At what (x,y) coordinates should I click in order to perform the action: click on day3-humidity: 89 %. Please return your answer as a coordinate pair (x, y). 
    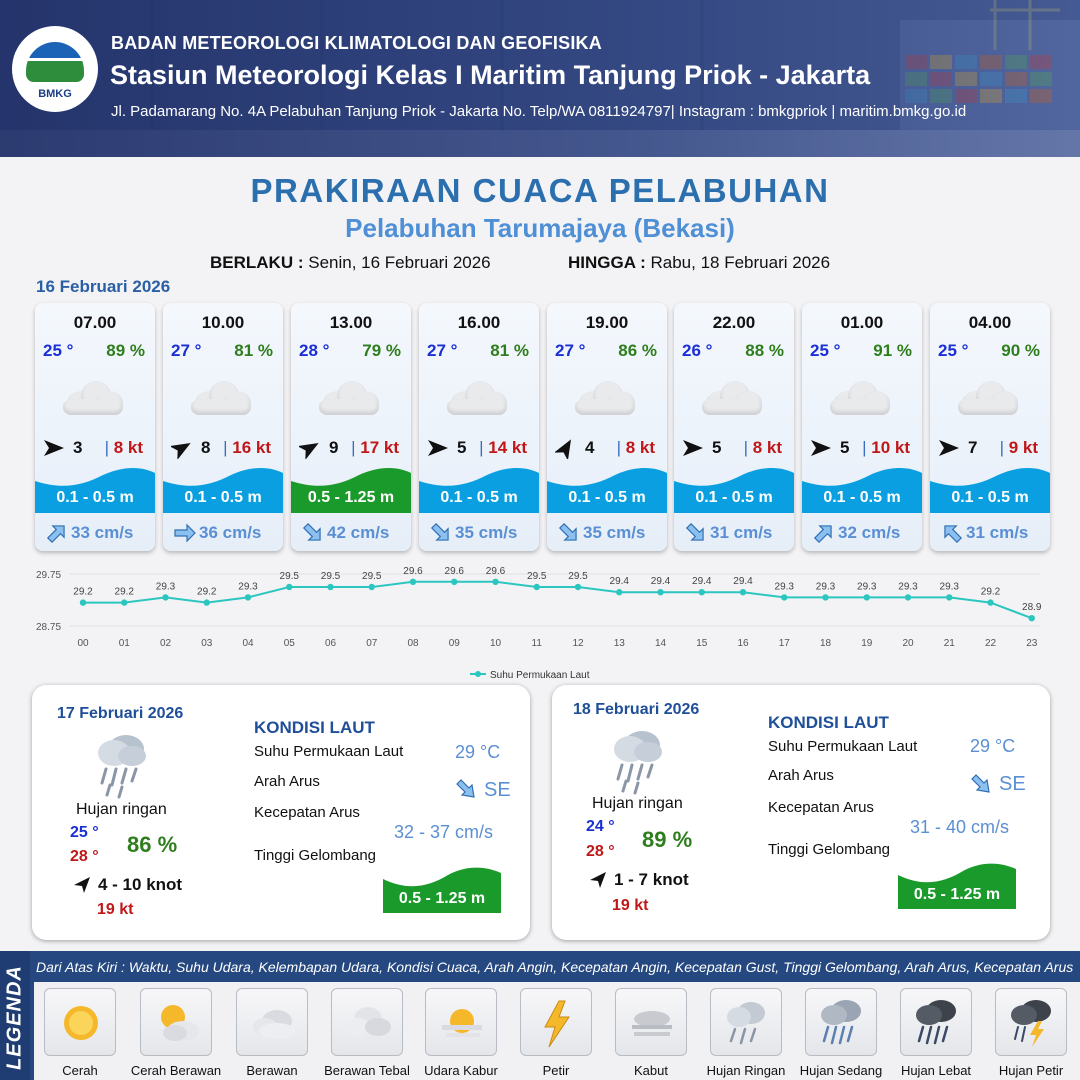
    Looking at the image, I should click on (667, 839).